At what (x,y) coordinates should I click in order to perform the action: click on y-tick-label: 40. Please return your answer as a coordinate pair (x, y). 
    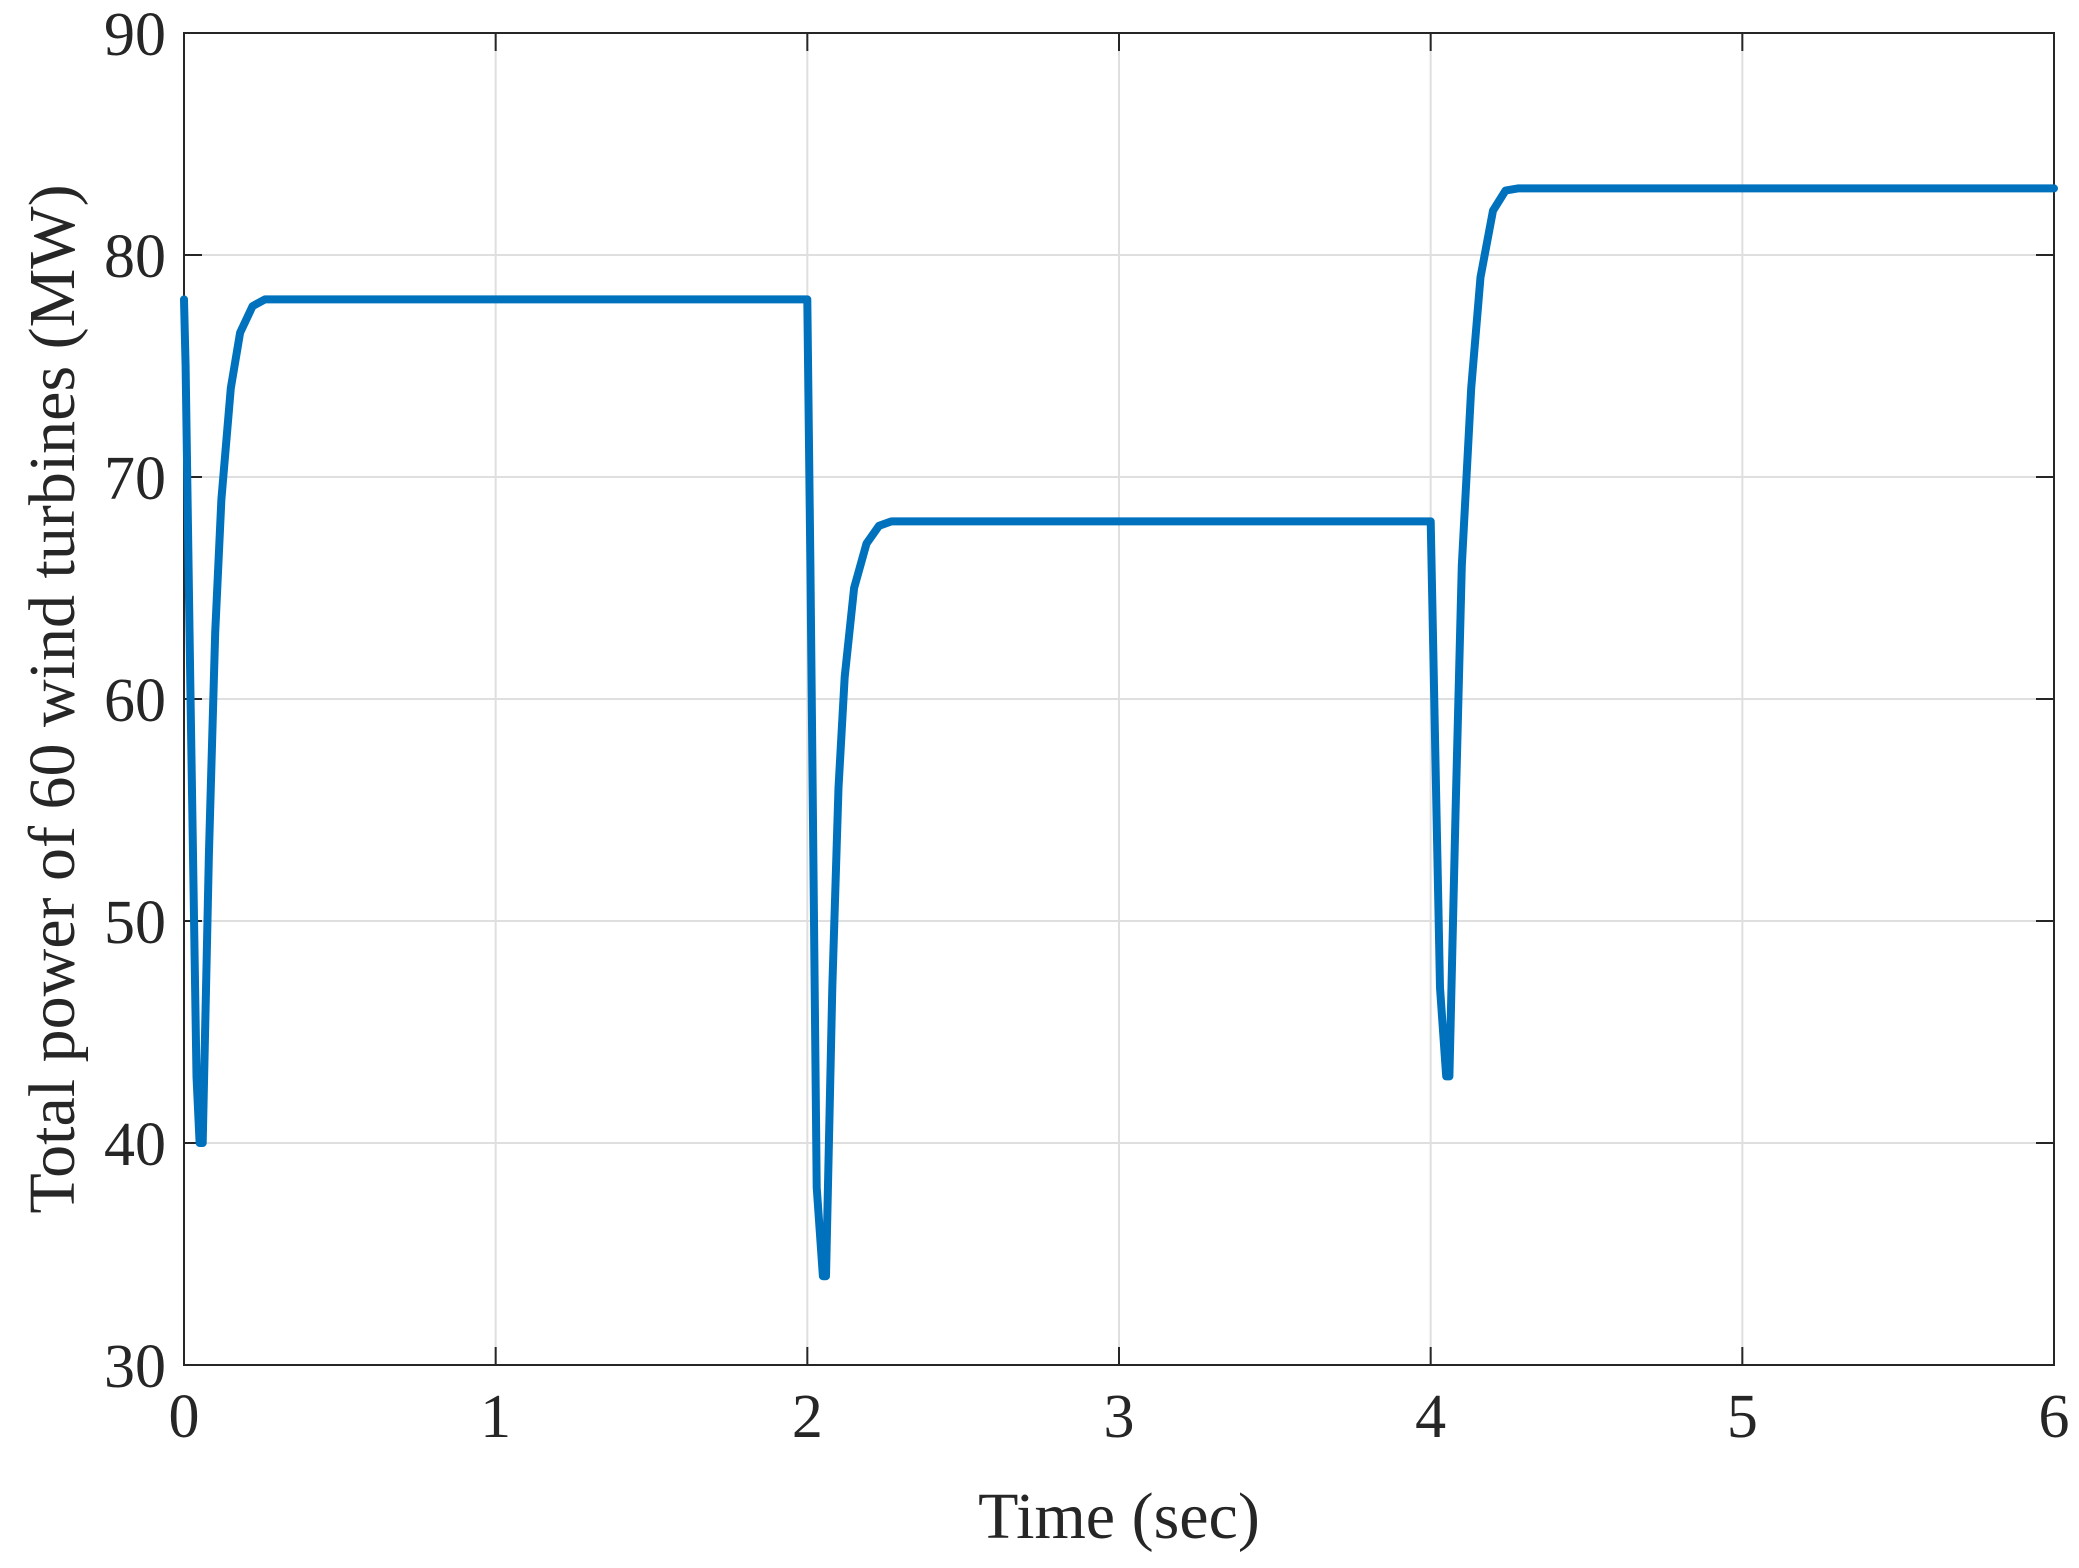
    Looking at the image, I should click on (135, 1145).